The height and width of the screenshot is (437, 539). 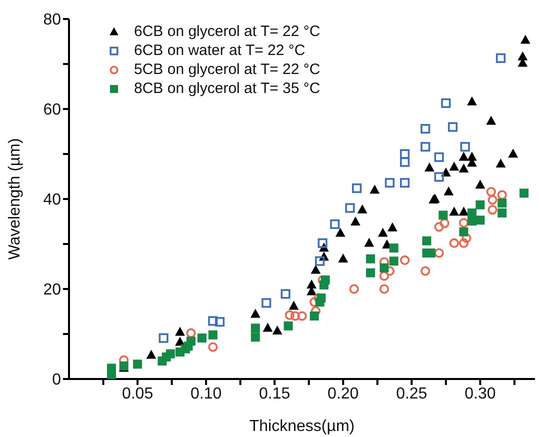 I want to click on y-tick-label: 80, so click(x=52, y=20).